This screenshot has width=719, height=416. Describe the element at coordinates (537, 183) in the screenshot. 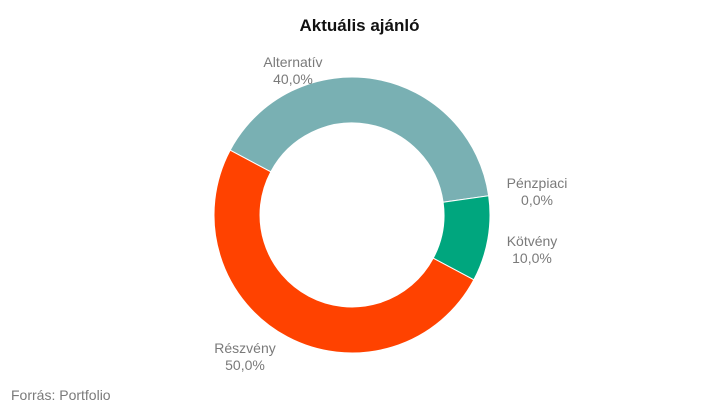

I see `slice-name: Pénzpiaci` at that location.